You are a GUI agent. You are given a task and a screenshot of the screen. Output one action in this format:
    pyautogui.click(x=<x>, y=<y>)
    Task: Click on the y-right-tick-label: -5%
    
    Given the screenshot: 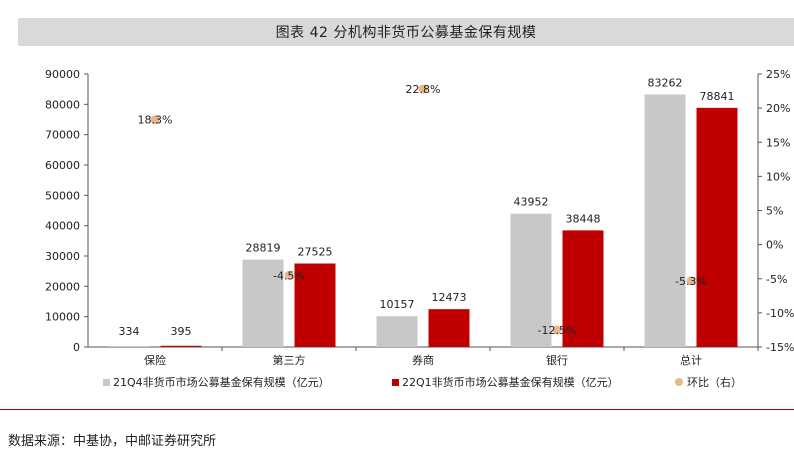 What is the action you would take?
    pyautogui.click(x=776, y=279)
    